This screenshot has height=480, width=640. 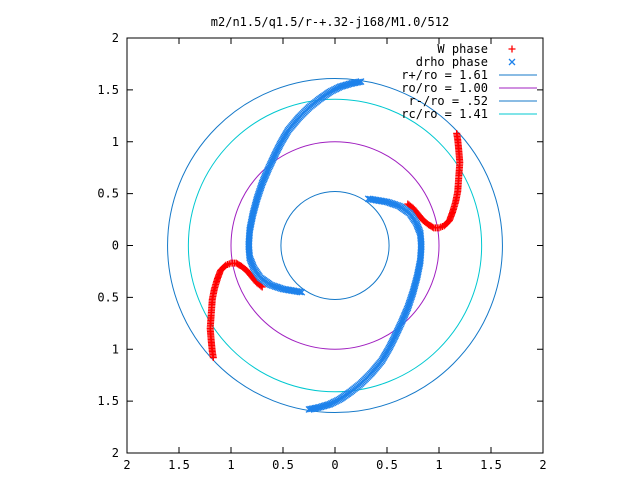 I want to click on legend-label: r+/ro = 1.61, so click(x=444, y=75).